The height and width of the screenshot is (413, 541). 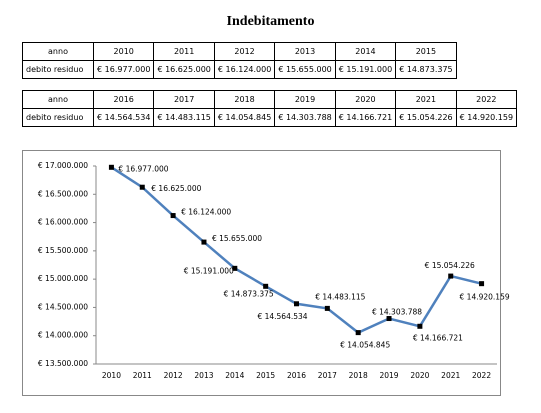 What do you see at coordinates (397, 312) in the screenshot?
I see `data-label: € 14.303.788` at bounding box center [397, 312].